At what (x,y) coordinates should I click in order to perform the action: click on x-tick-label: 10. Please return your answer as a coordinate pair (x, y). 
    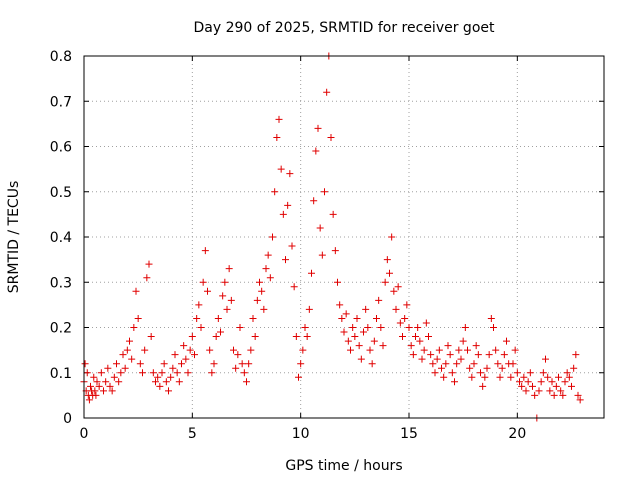
    Looking at the image, I should click on (301, 434).